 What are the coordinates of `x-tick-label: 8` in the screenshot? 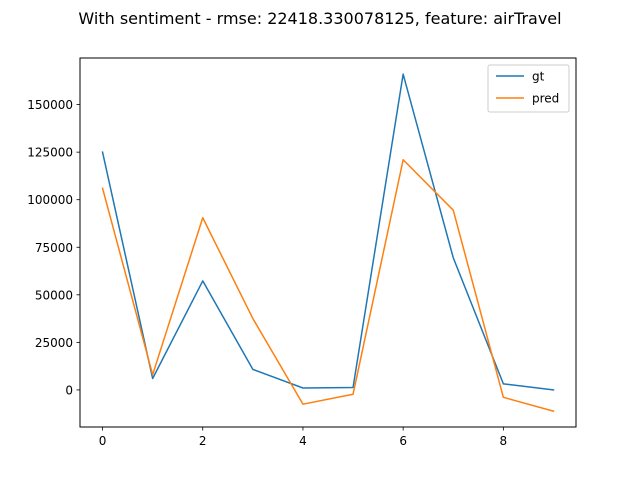 It's located at (504, 441).